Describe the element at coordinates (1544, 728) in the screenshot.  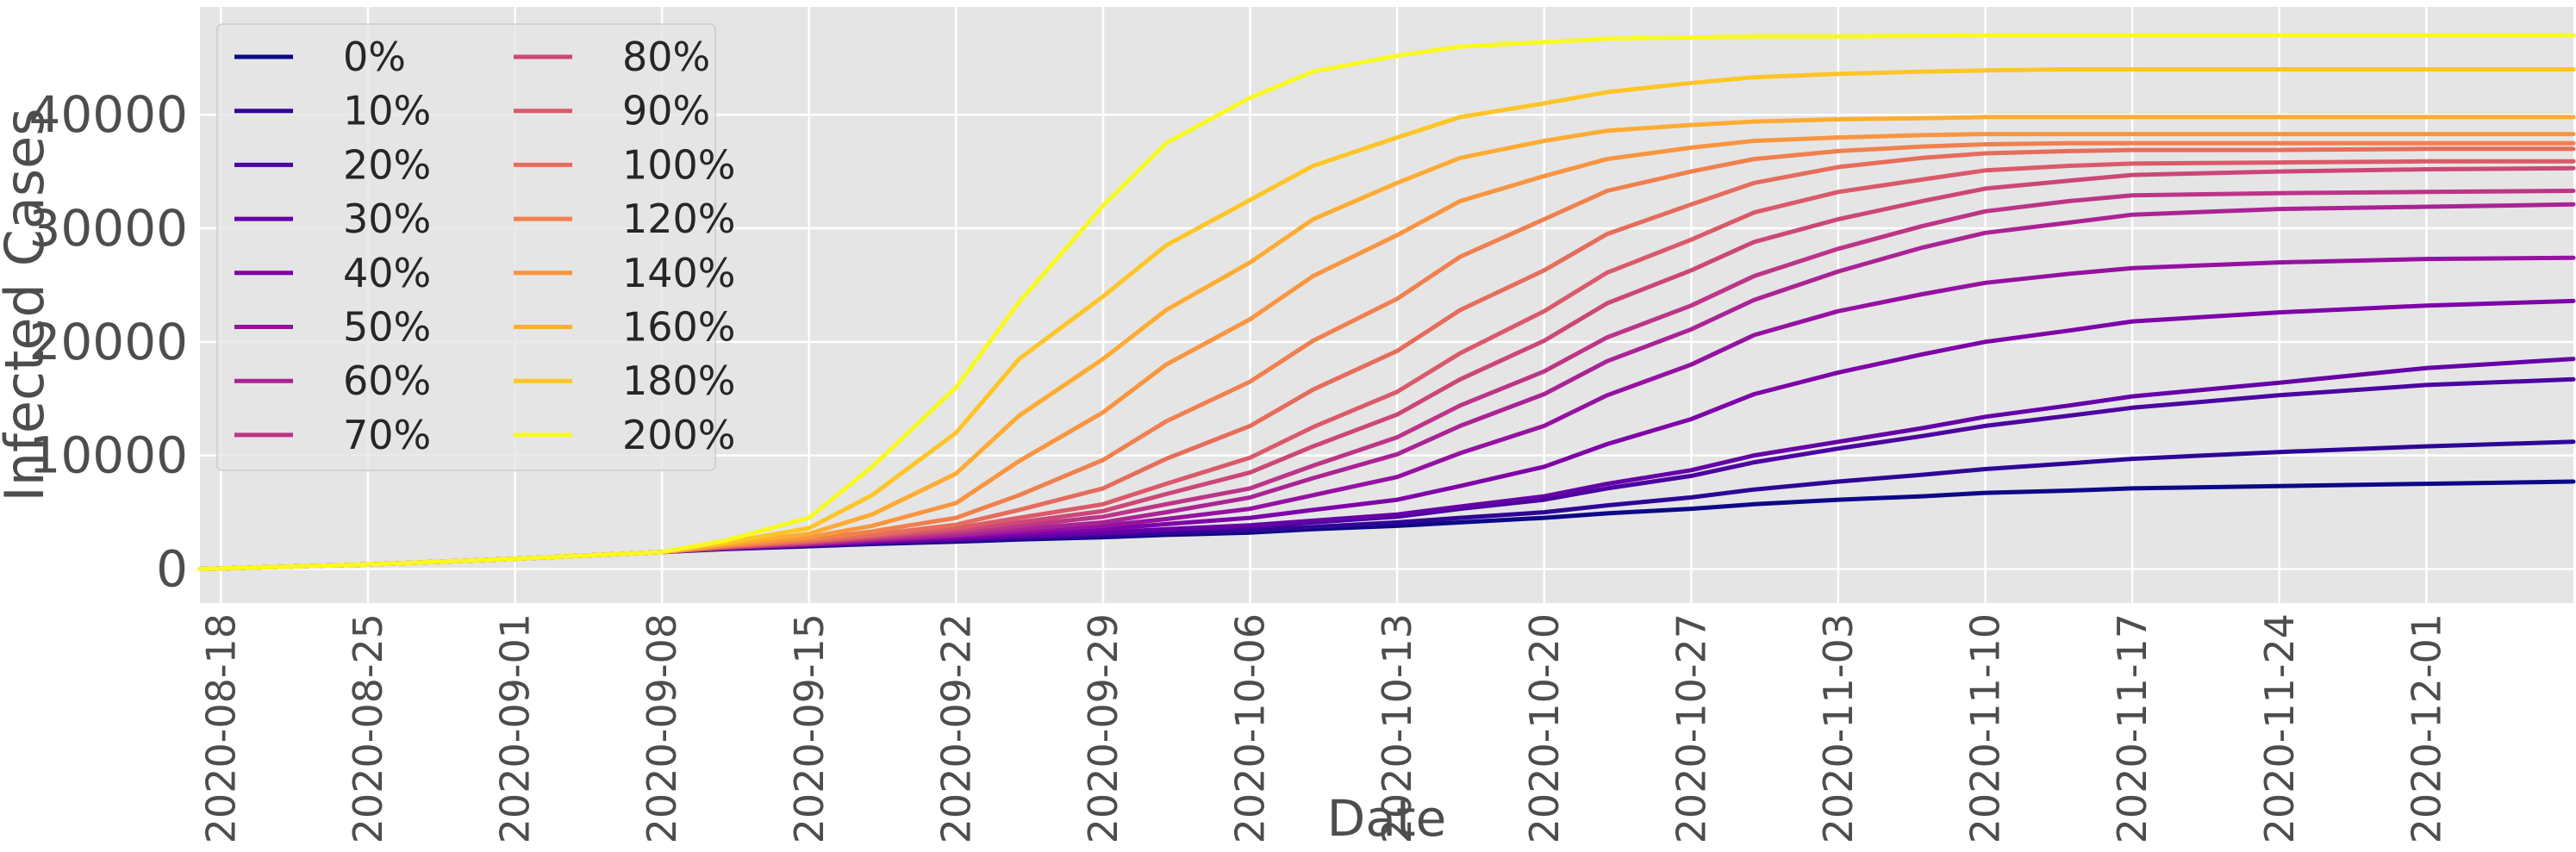
I see `x-tick-label: 2020-10-20` at that location.